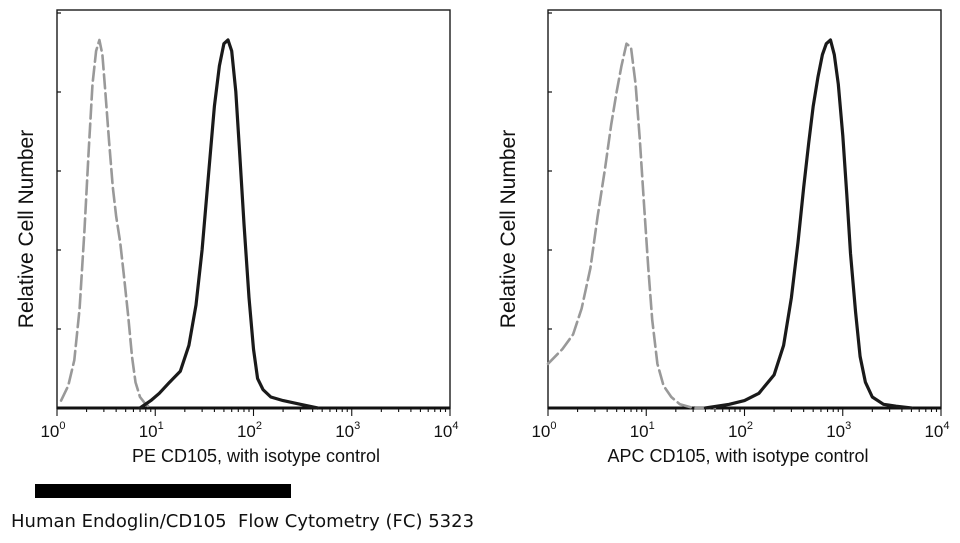 The height and width of the screenshot is (543, 960). I want to click on cd105-stained-series, so click(229, 224).